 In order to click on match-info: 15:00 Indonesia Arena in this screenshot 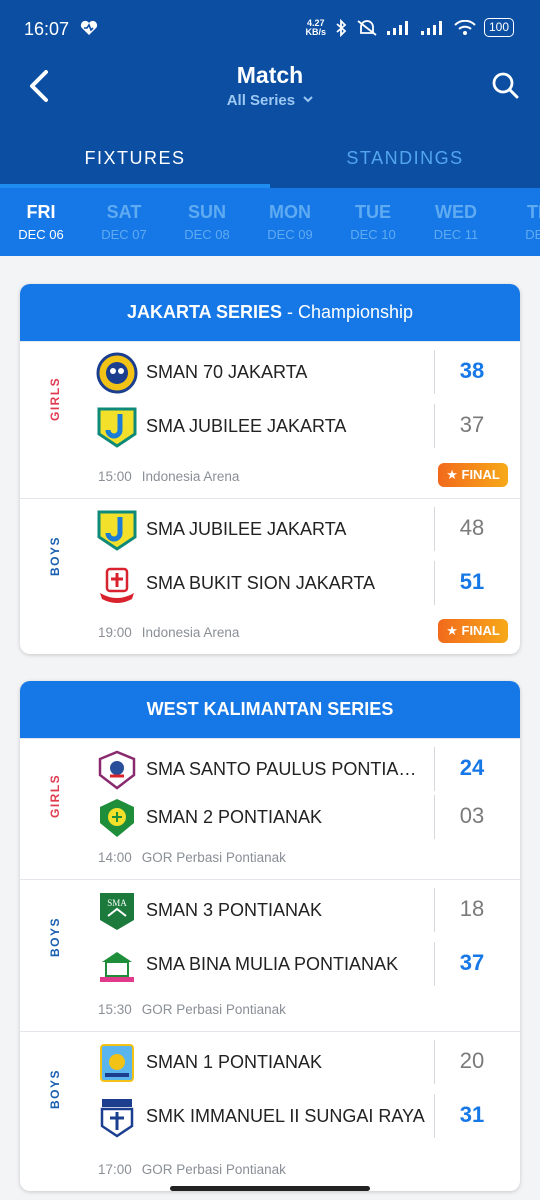, I will do `click(168, 476)`.